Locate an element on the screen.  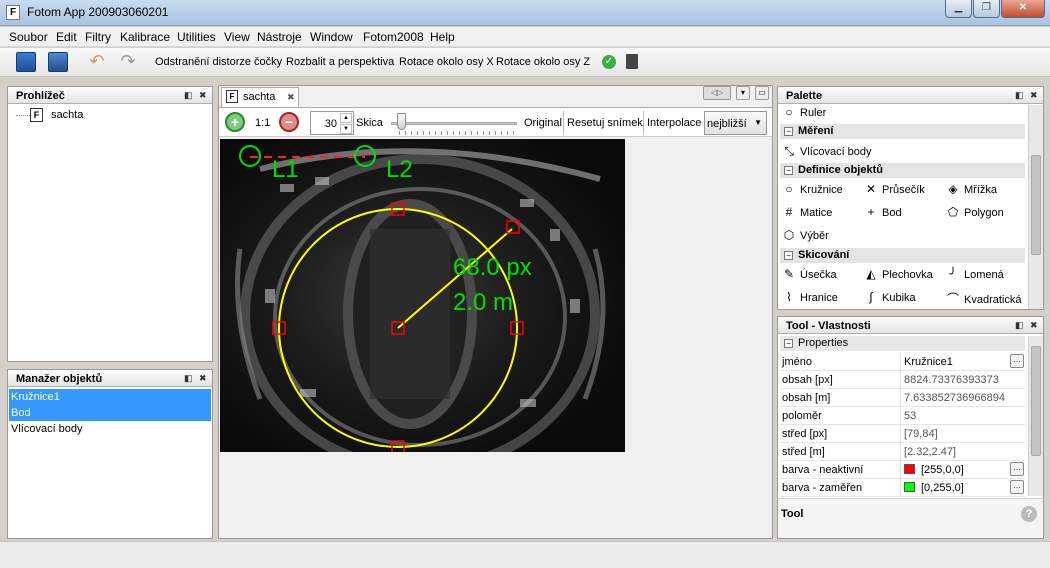
palette-point: + Bod is located at coordinates (882, 212).